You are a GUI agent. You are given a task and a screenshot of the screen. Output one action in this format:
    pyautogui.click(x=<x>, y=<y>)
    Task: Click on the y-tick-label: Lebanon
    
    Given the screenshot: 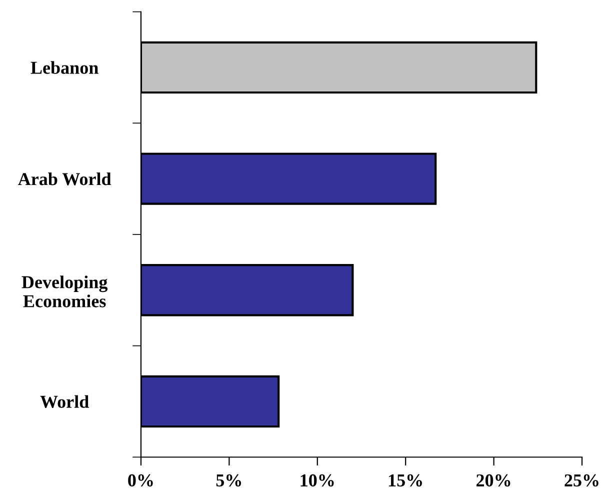 What is the action you would take?
    pyautogui.click(x=64, y=67)
    